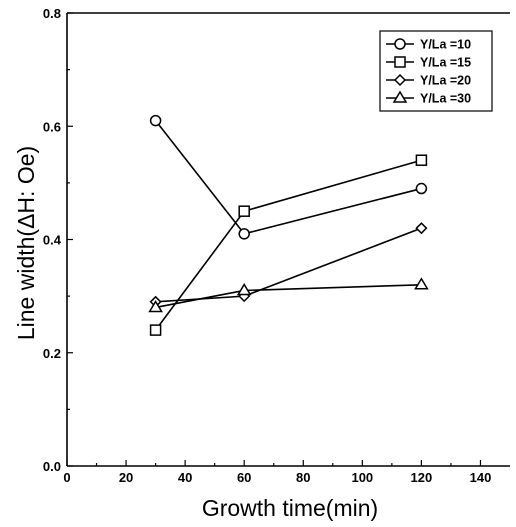  What do you see at coordinates (436, 71) in the screenshot?
I see `legend: Y/La =10 Y/La =15 Y/La =20 Y/La =30` at bounding box center [436, 71].